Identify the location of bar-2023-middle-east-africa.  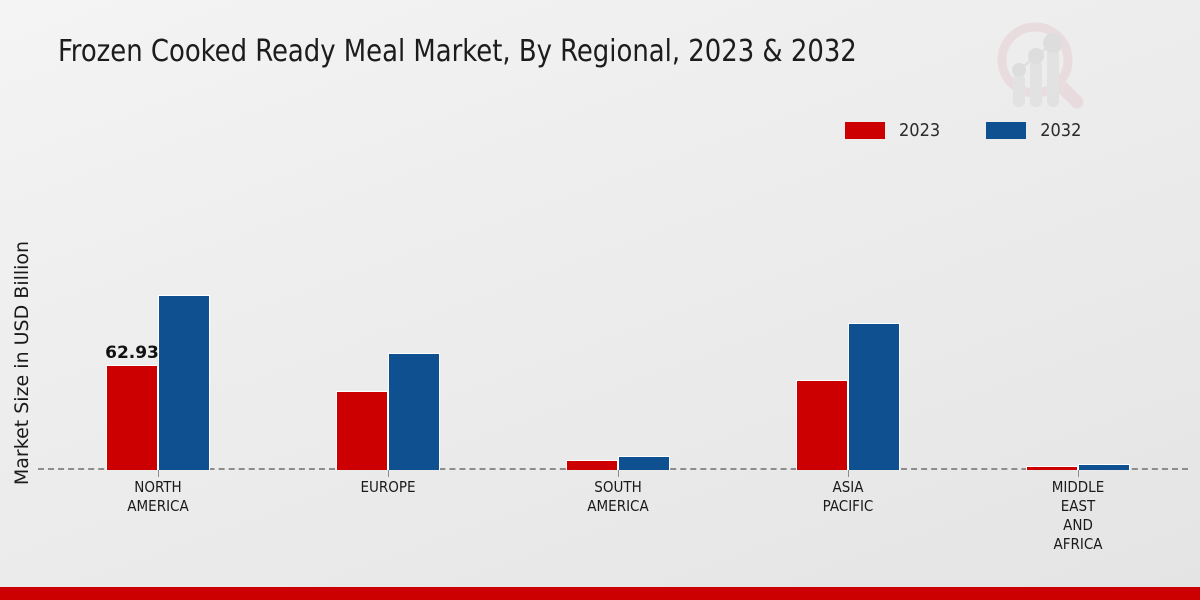
(1052, 468).